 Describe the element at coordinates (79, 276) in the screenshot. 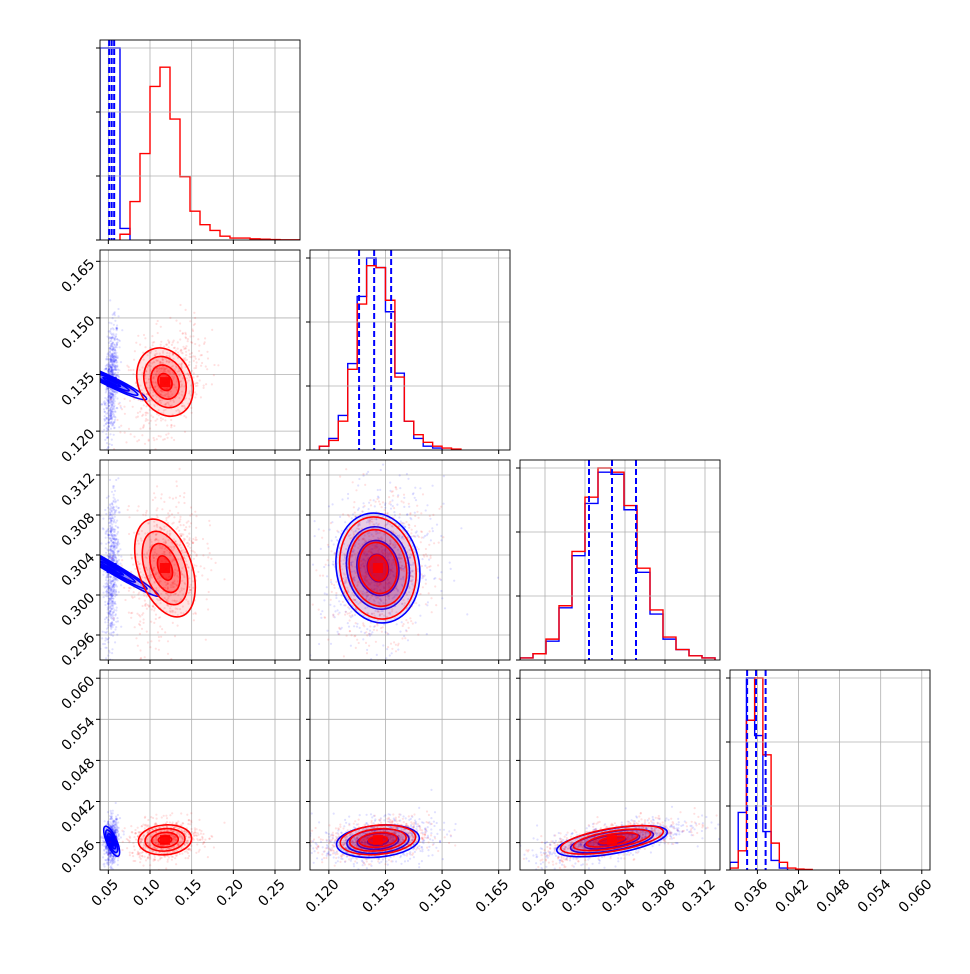

I see `y-tick-label: 0.165` at that location.